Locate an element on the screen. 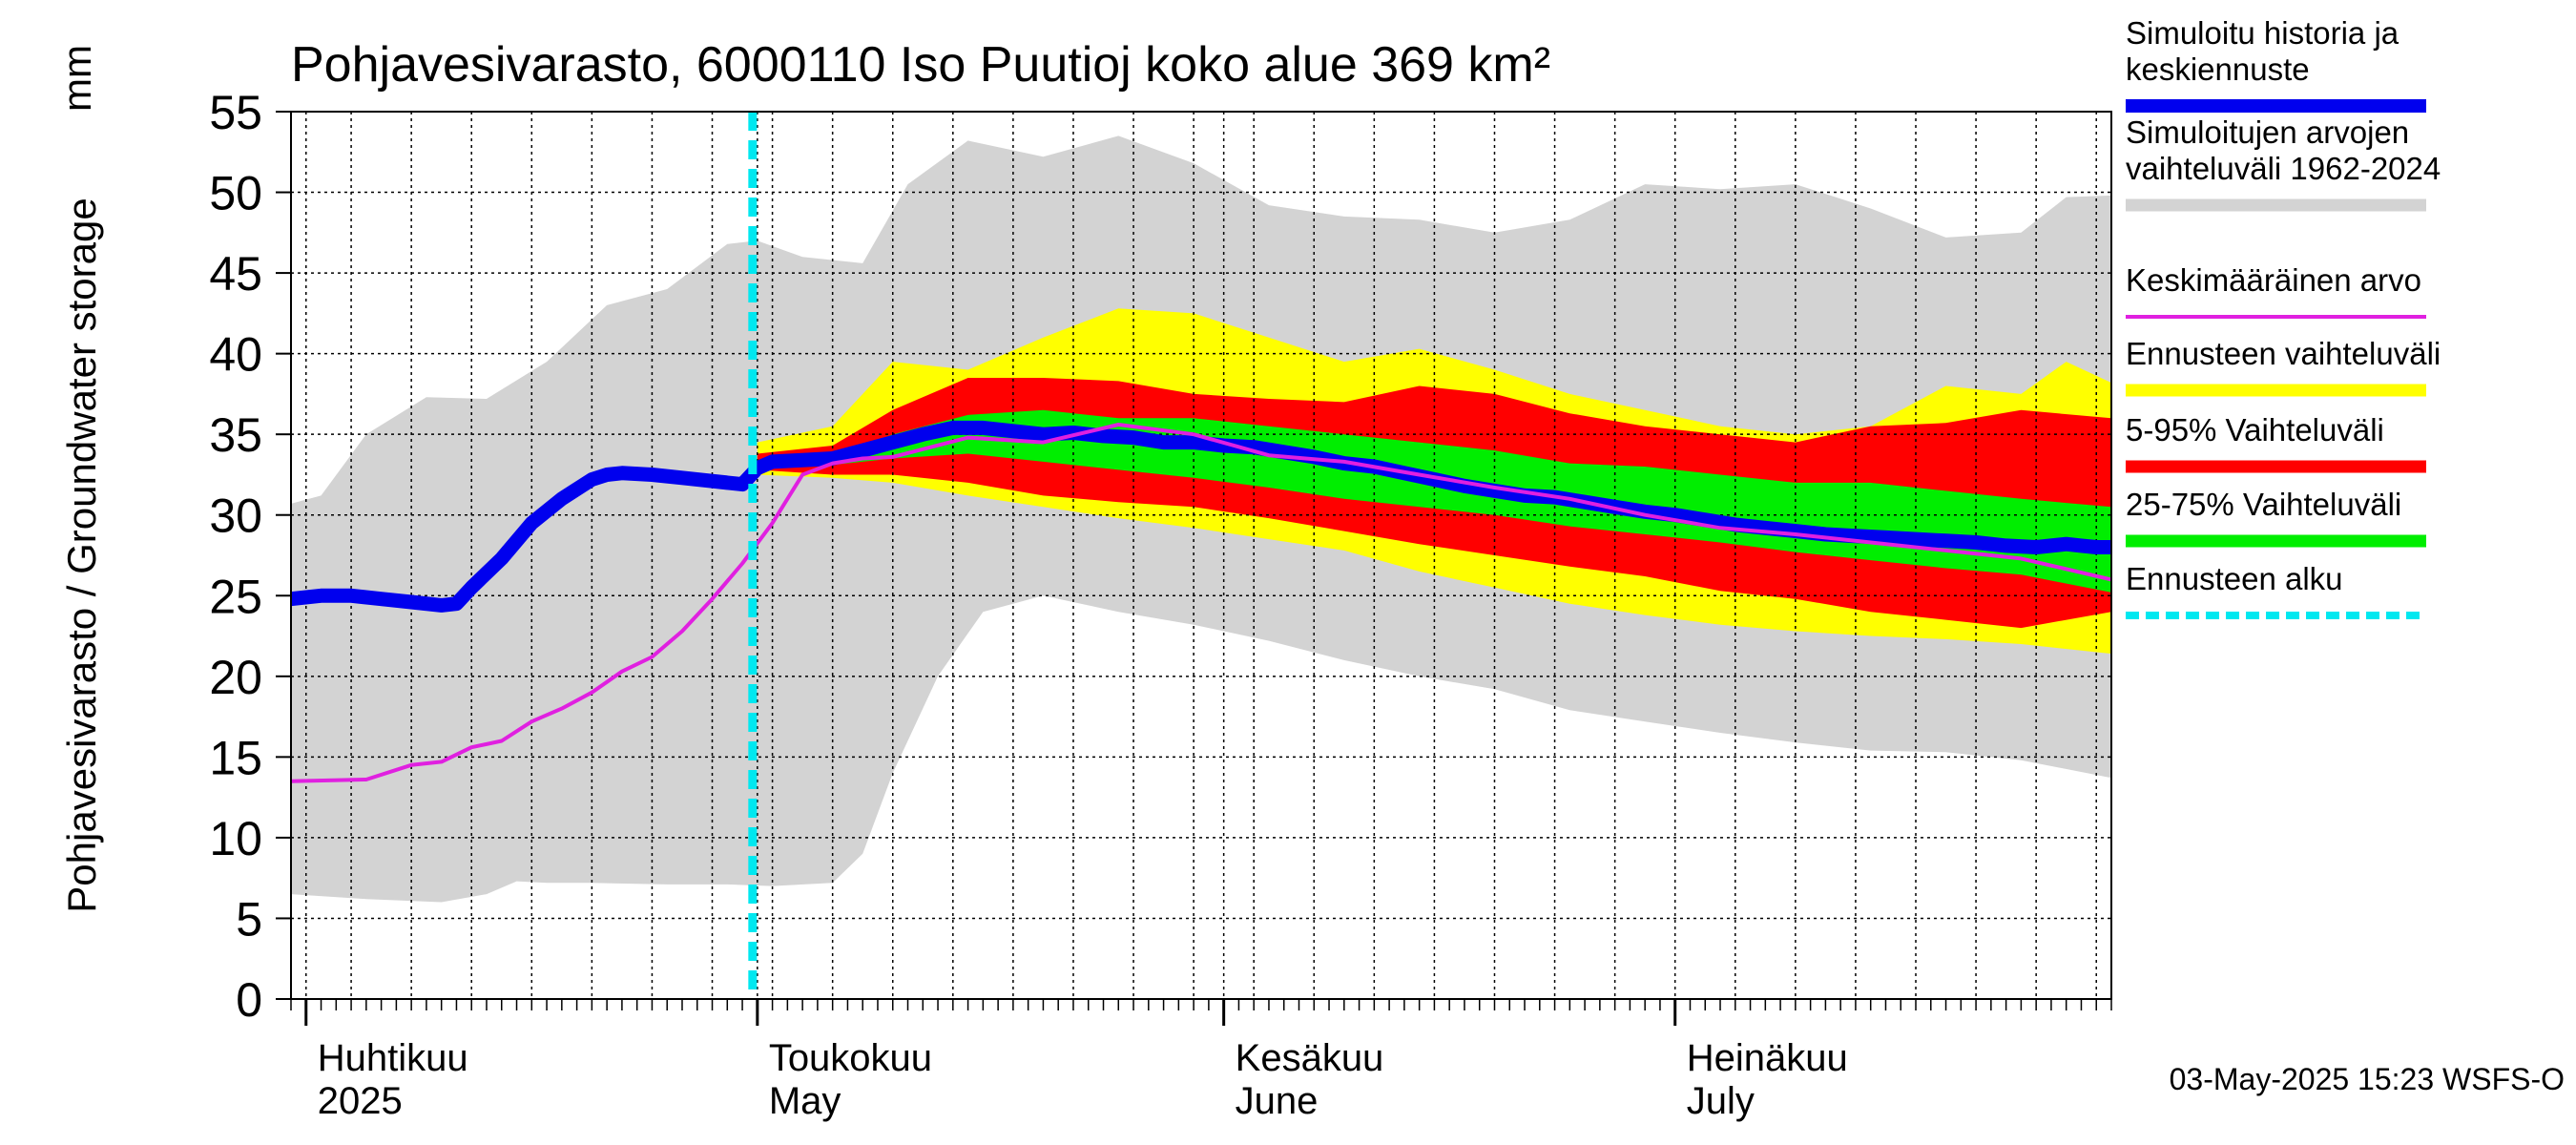 This screenshot has height=1145, width=2576. timestamp: 03-May-2025 15:23 WSFS-O is located at coordinates (2367, 1079).